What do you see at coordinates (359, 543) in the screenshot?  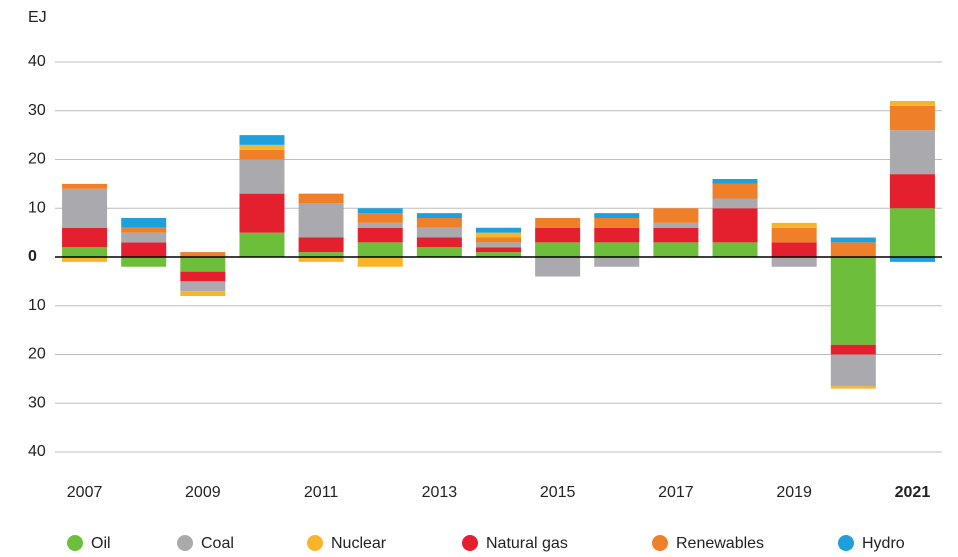 I see `legend-label: Nuclear` at bounding box center [359, 543].